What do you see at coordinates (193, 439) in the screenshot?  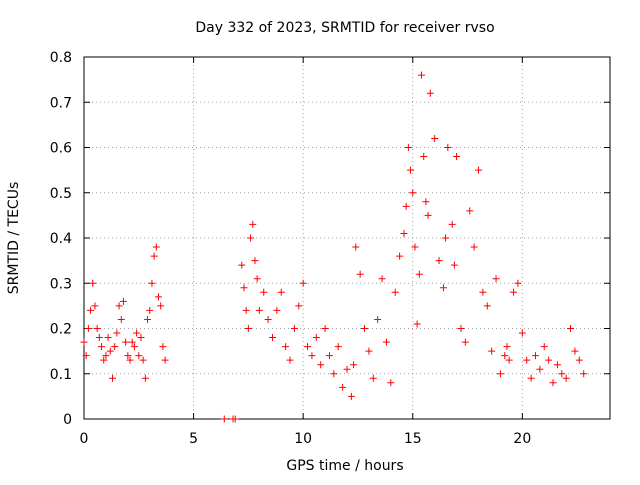 I see `x-tick-label: 5` at bounding box center [193, 439].